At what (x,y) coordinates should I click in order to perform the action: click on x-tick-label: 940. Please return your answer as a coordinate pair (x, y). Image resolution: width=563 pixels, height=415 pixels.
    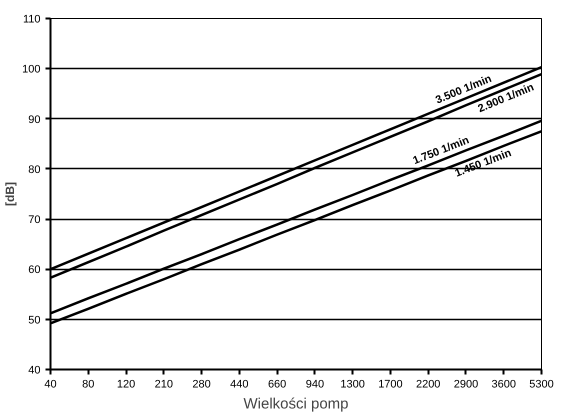
    Looking at the image, I should click on (315, 384).